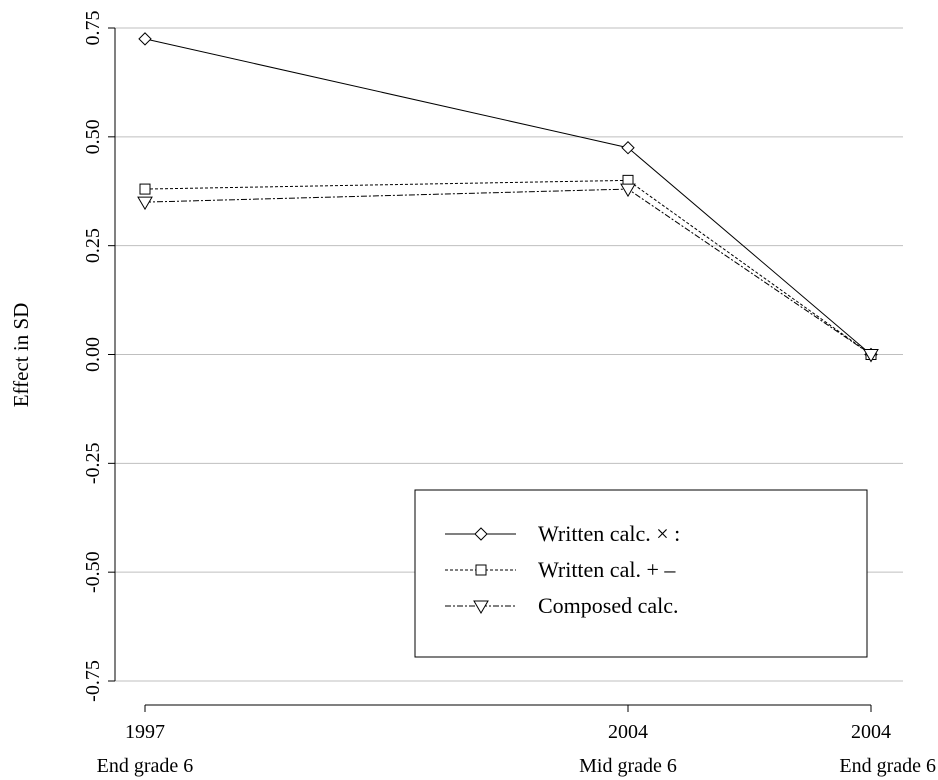 This screenshot has height=780, width=938. I want to click on y-tick-label: 0.75, so click(93, 28).